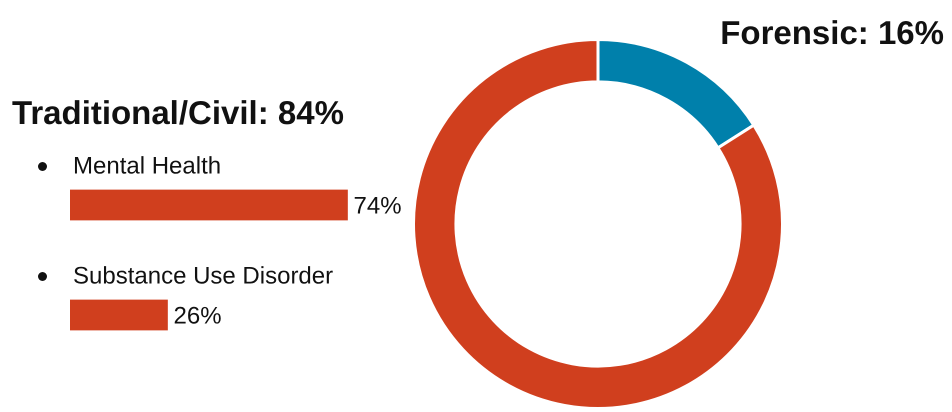 The height and width of the screenshot is (412, 952). Describe the element at coordinates (203, 276) in the screenshot. I see `y-tick-label: Substance Use Disorder` at that location.